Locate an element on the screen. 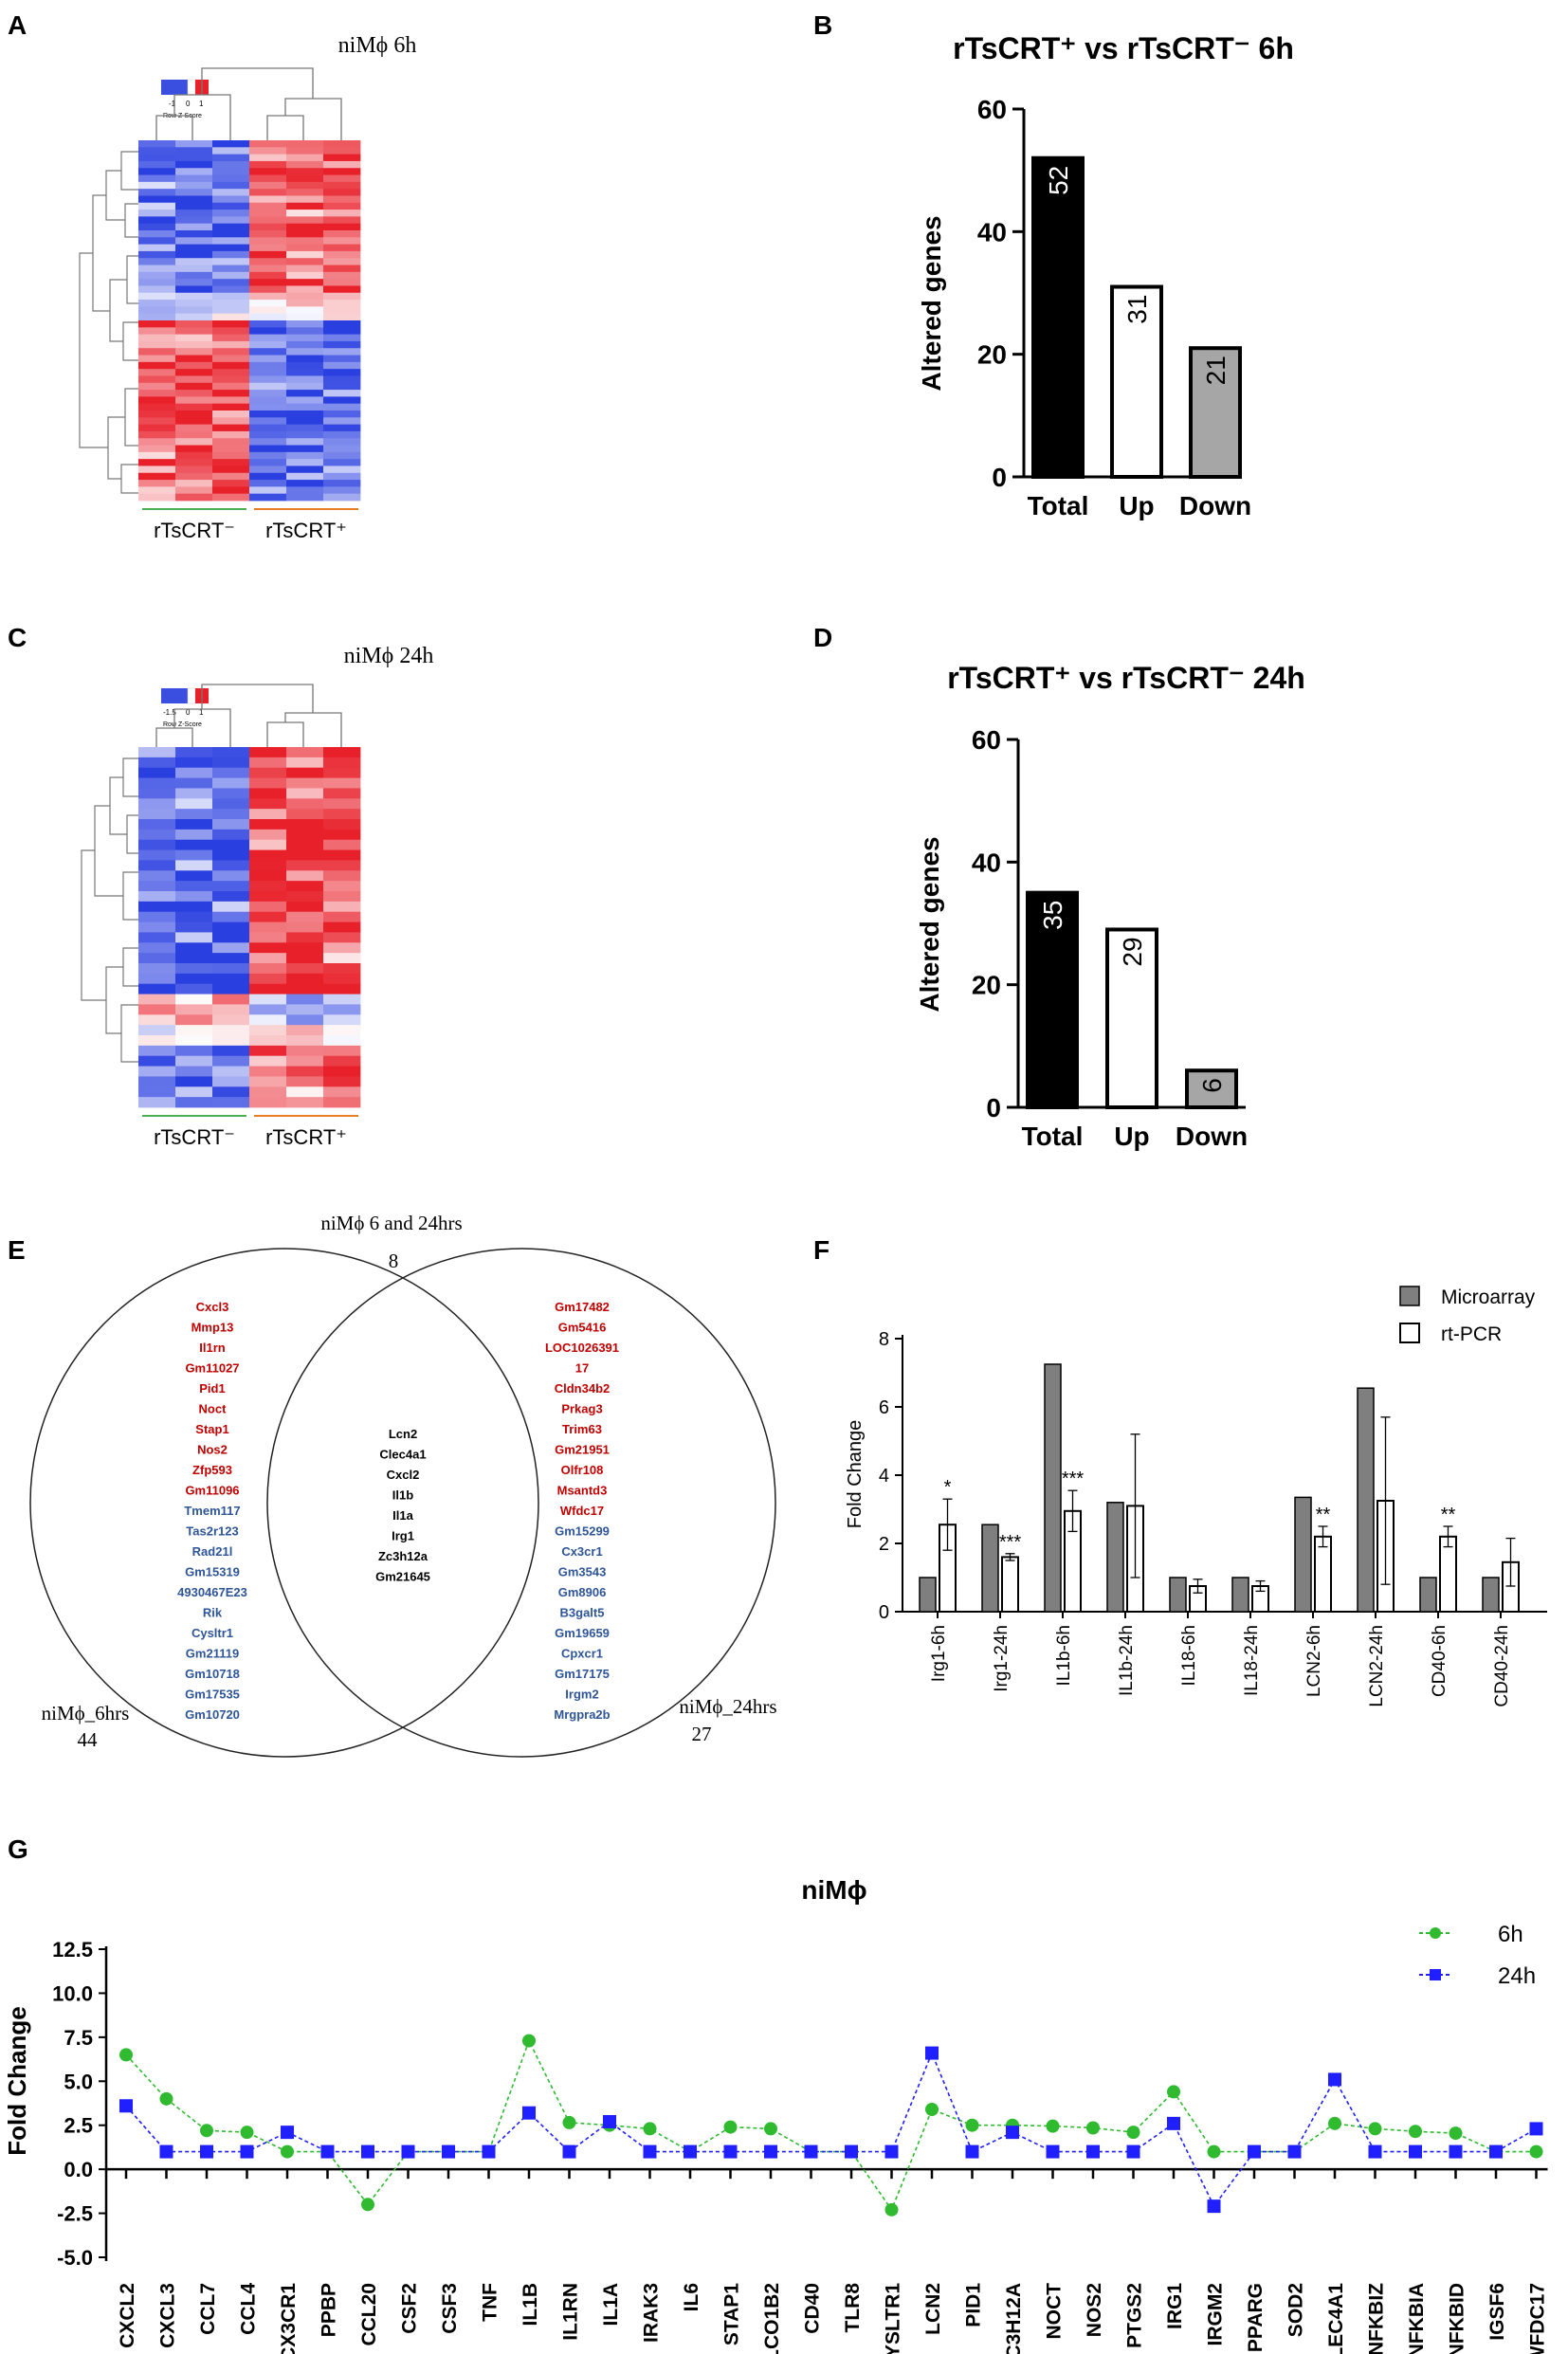 The image size is (1568, 2354). venn-right-down-gene: Mrgpra2b is located at coordinates (582, 1714).